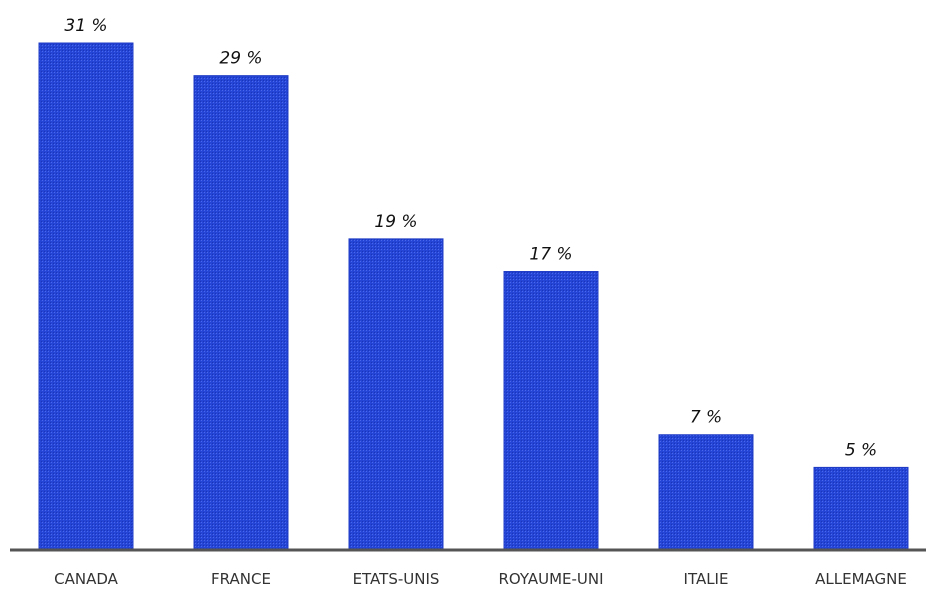 This screenshot has height=595, width=926. Describe the element at coordinates (706, 418) in the screenshot. I see `data-label-italie: 7 %` at that location.